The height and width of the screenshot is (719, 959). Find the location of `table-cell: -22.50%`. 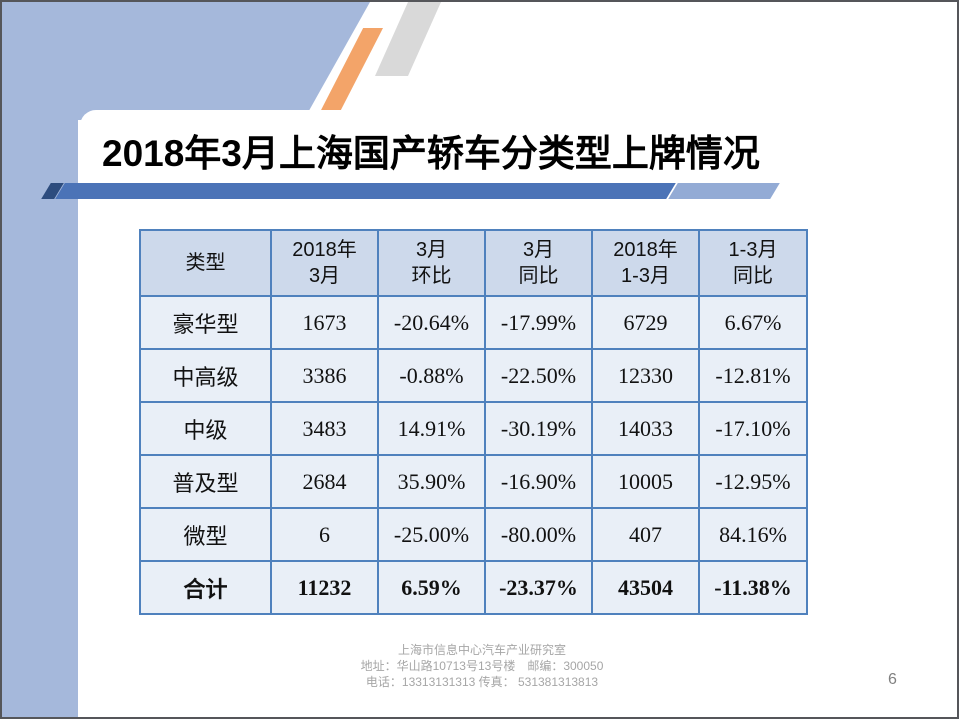

table-cell: -22.50% is located at coordinates (538, 375).